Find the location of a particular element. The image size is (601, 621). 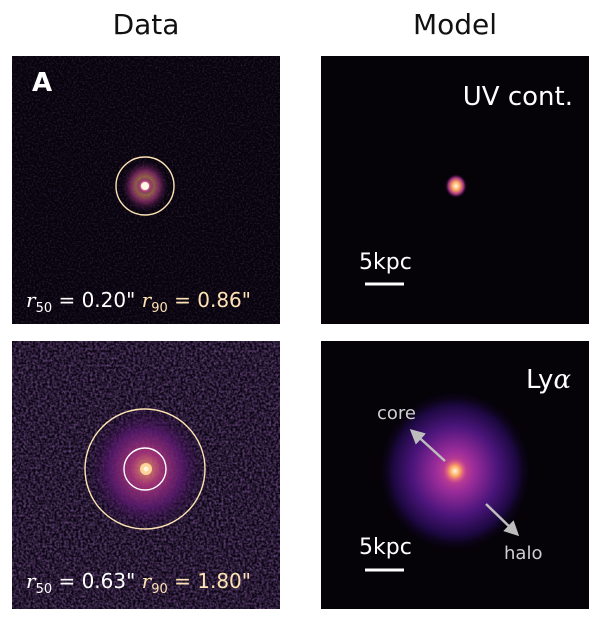

radius-readout-bottom: r50 = 0.63" r90 = 1.80" is located at coordinates (138, 583).